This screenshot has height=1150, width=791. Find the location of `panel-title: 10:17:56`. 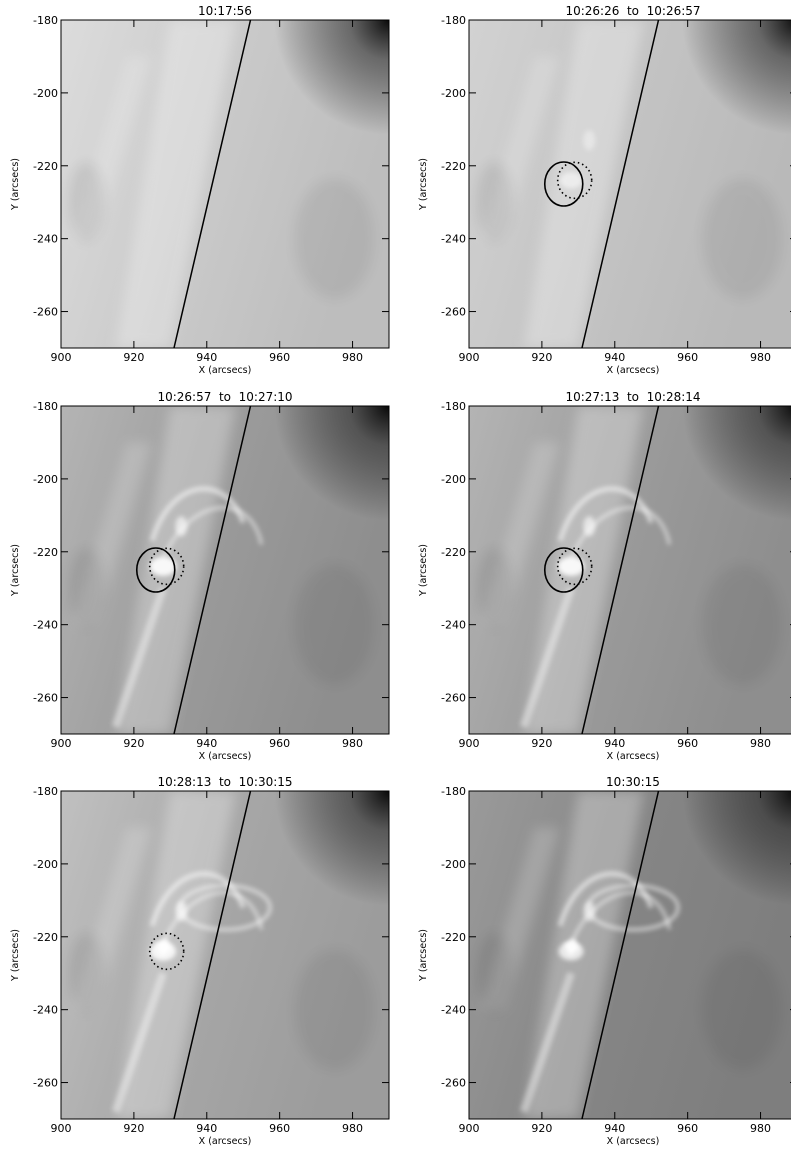

panel-title: 10:17:56 is located at coordinates (225, 11).